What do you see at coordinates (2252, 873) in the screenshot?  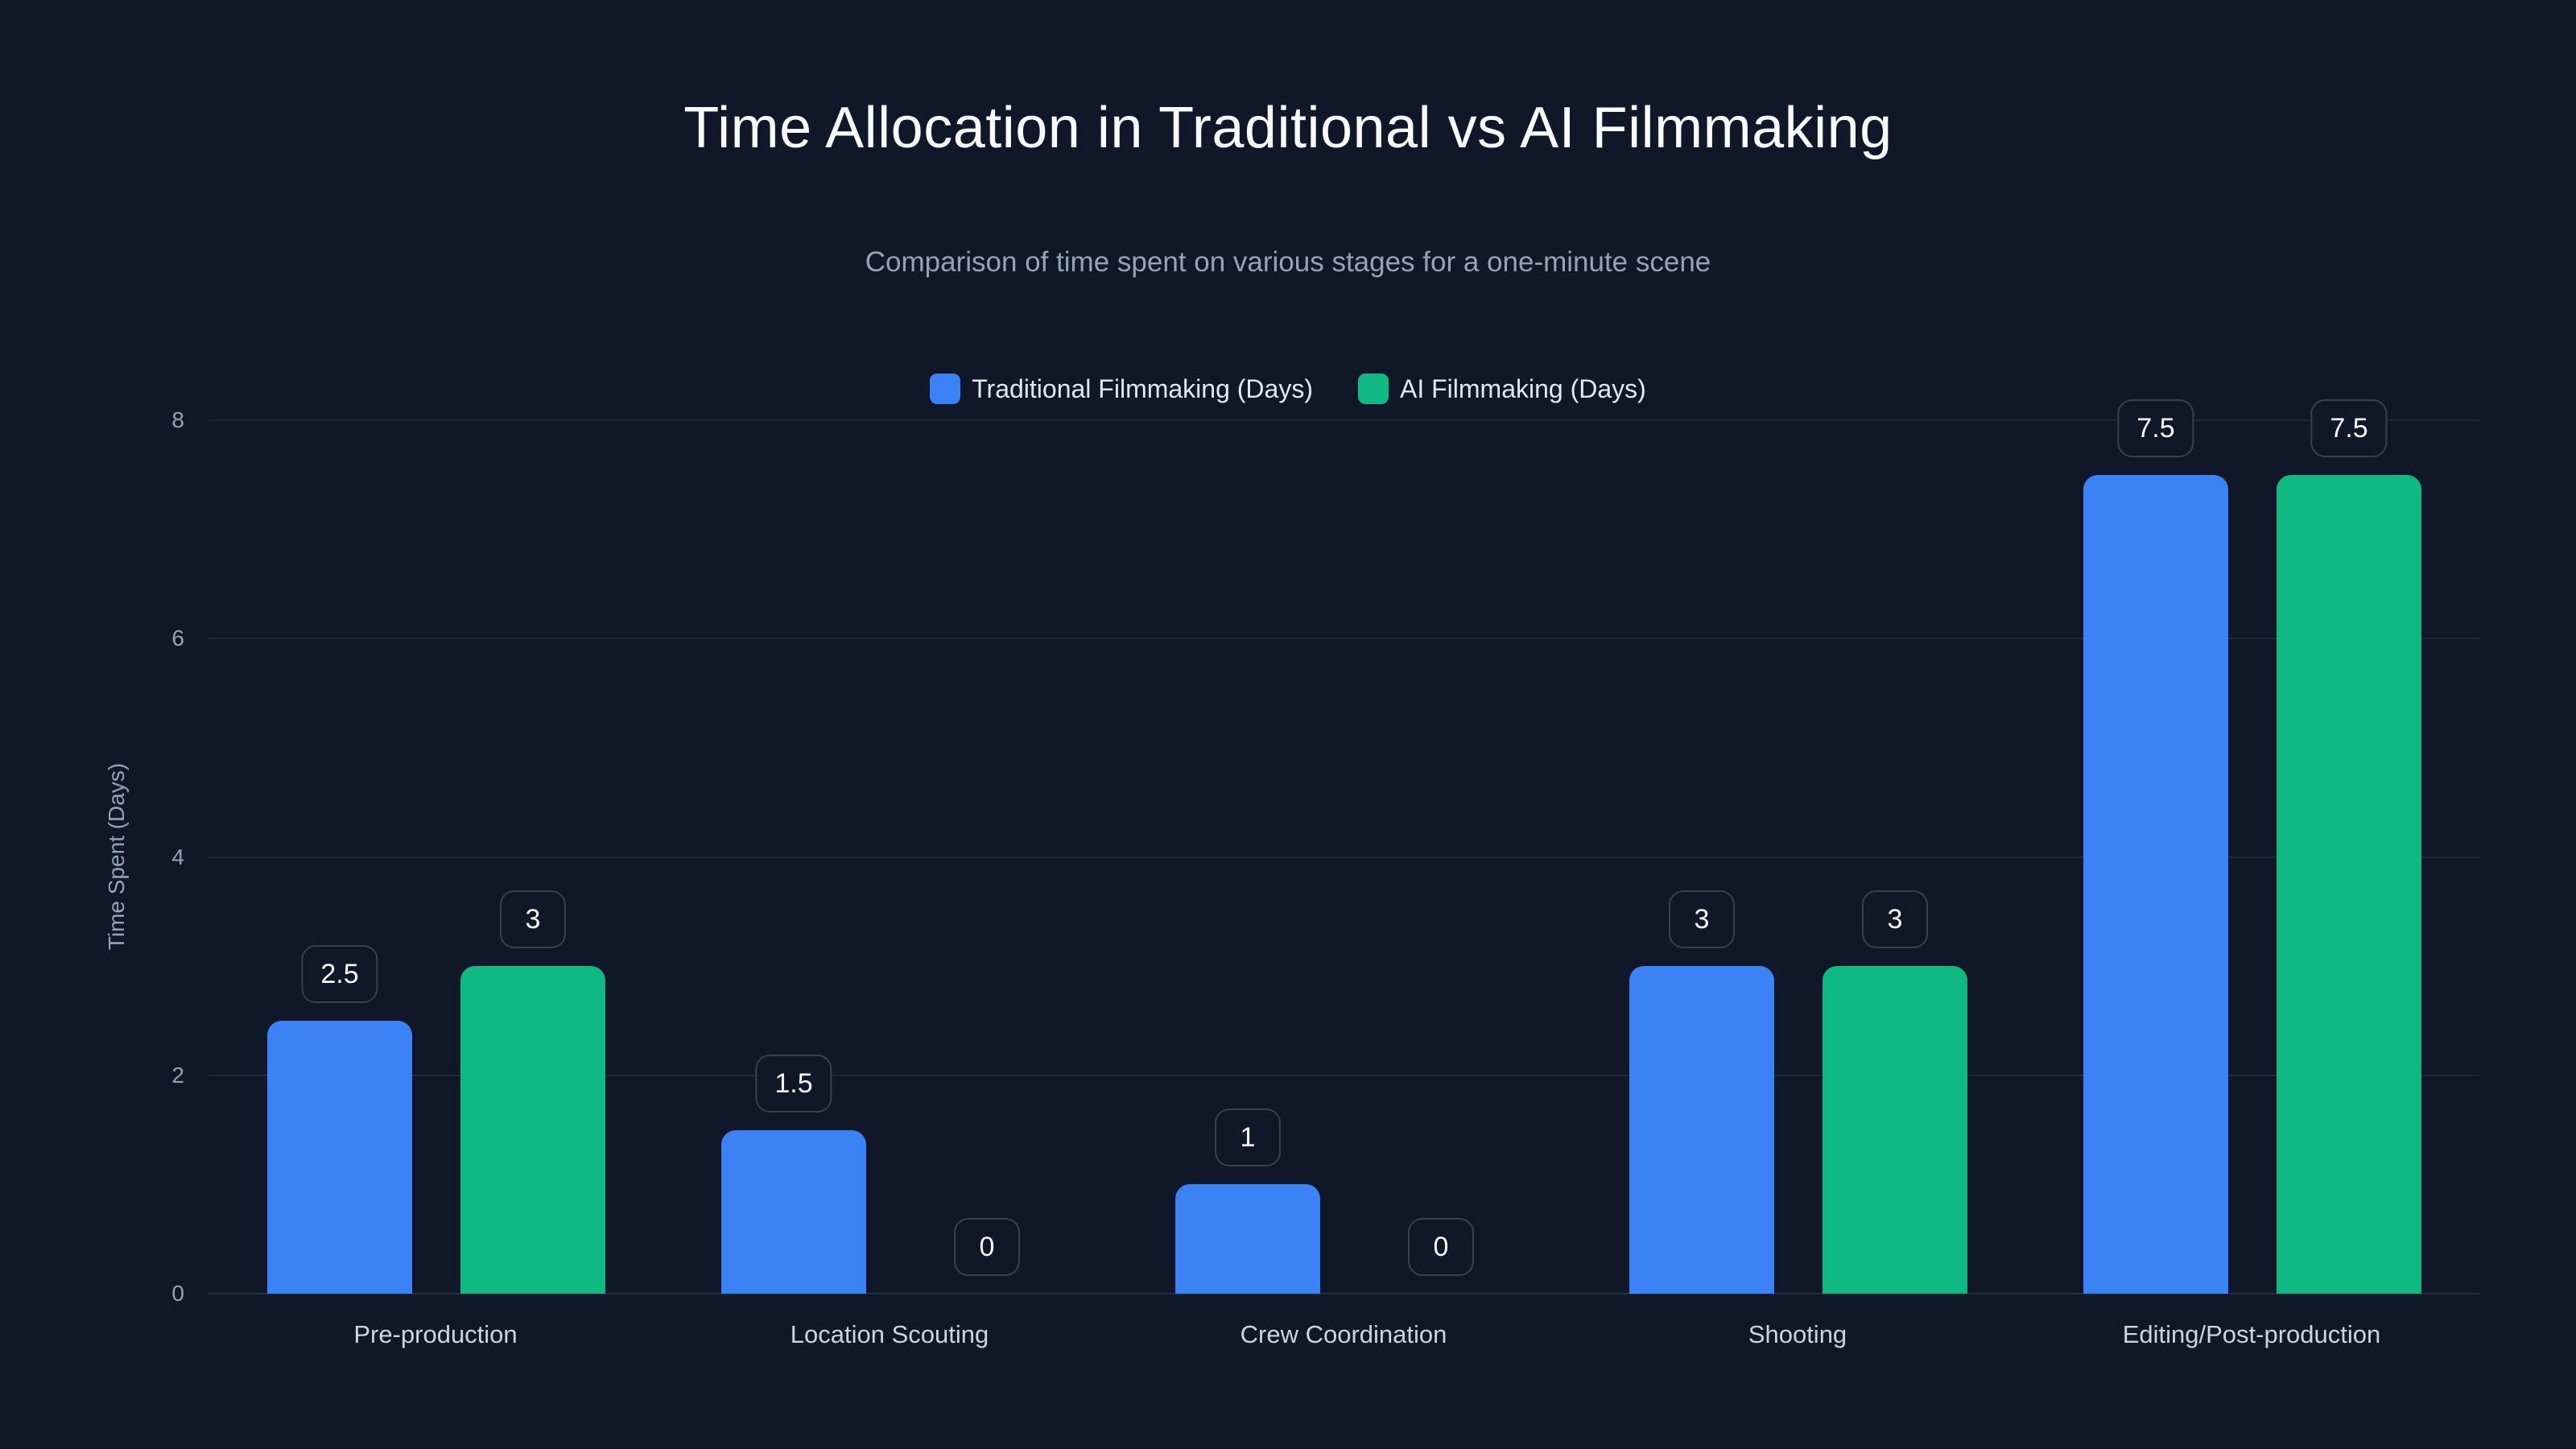 I see `category-group: 7.5 7.5 Editing/Post-production` at bounding box center [2252, 873].